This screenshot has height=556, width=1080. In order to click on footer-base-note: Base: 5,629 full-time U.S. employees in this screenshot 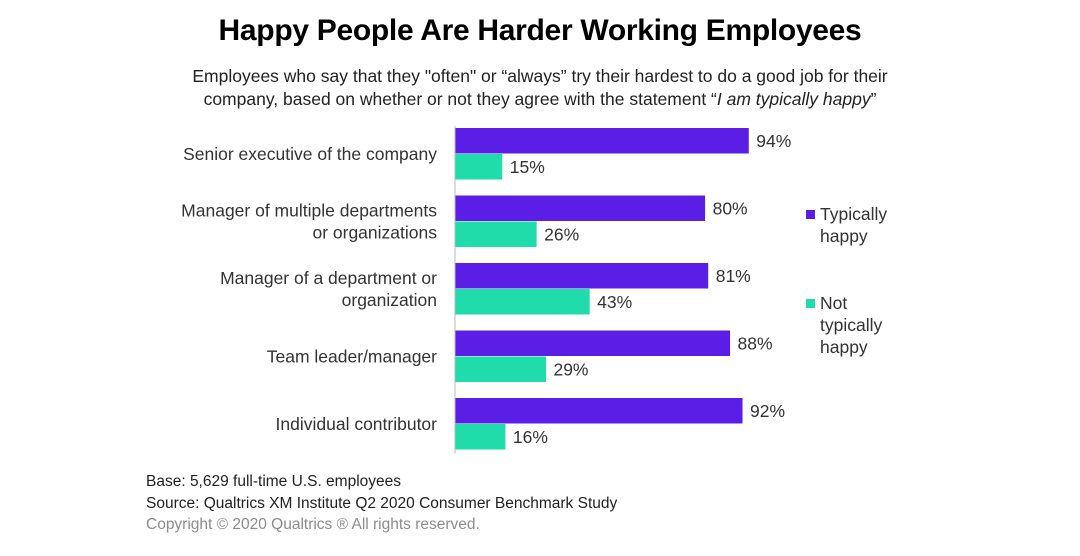, I will do `click(274, 481)`.